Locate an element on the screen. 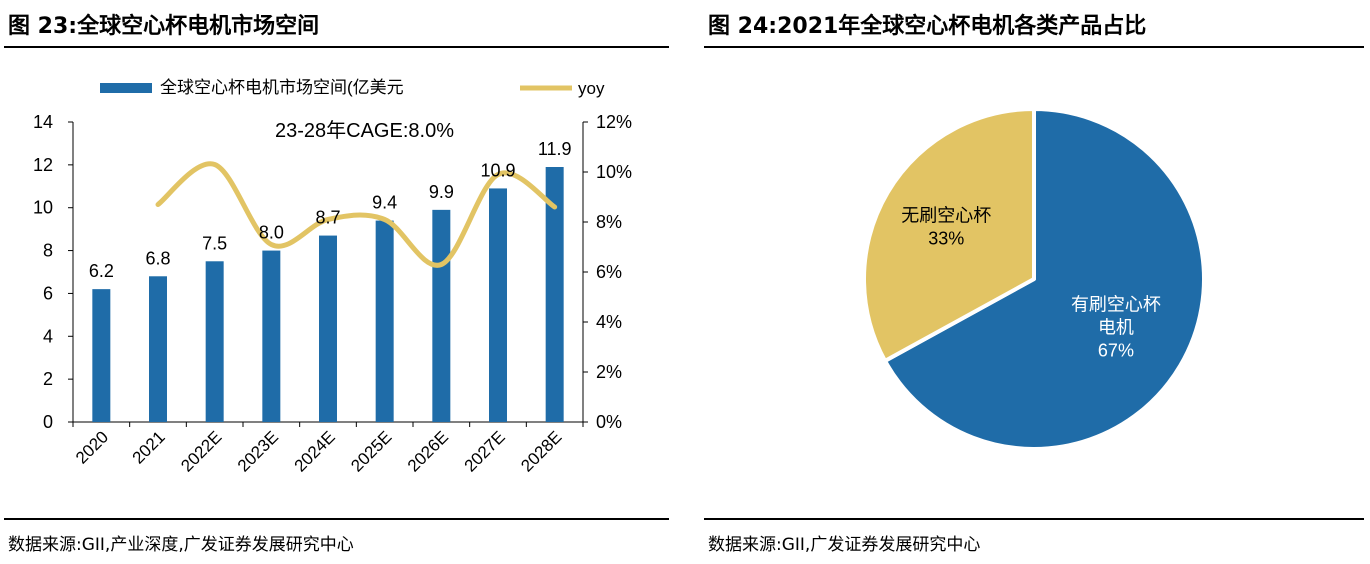 Image resolution: width=1370 pixels, height=564 pixels. x-tick-label: 2024E is located at coordinates (315, 451).